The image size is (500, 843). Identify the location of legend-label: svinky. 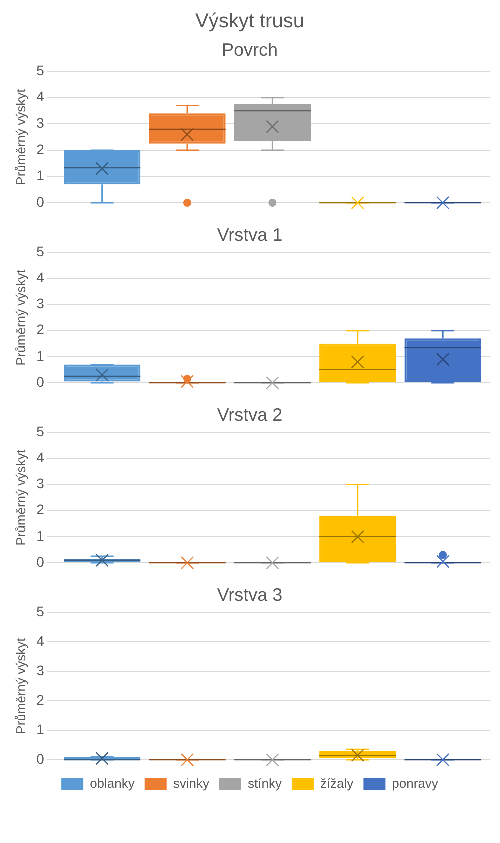
(191, 784).